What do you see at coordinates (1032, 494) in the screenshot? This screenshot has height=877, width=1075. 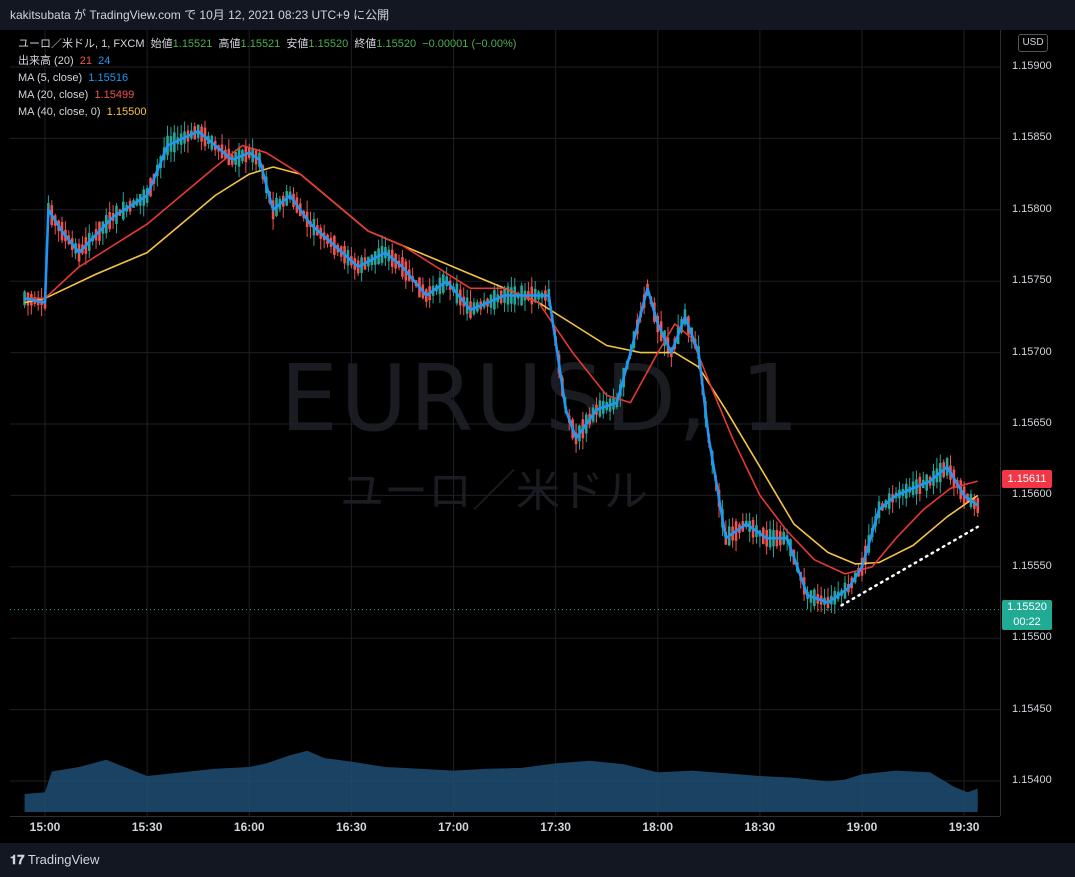 I see `price-tick-label: 1.15600` at bounding box center [1032, 494].